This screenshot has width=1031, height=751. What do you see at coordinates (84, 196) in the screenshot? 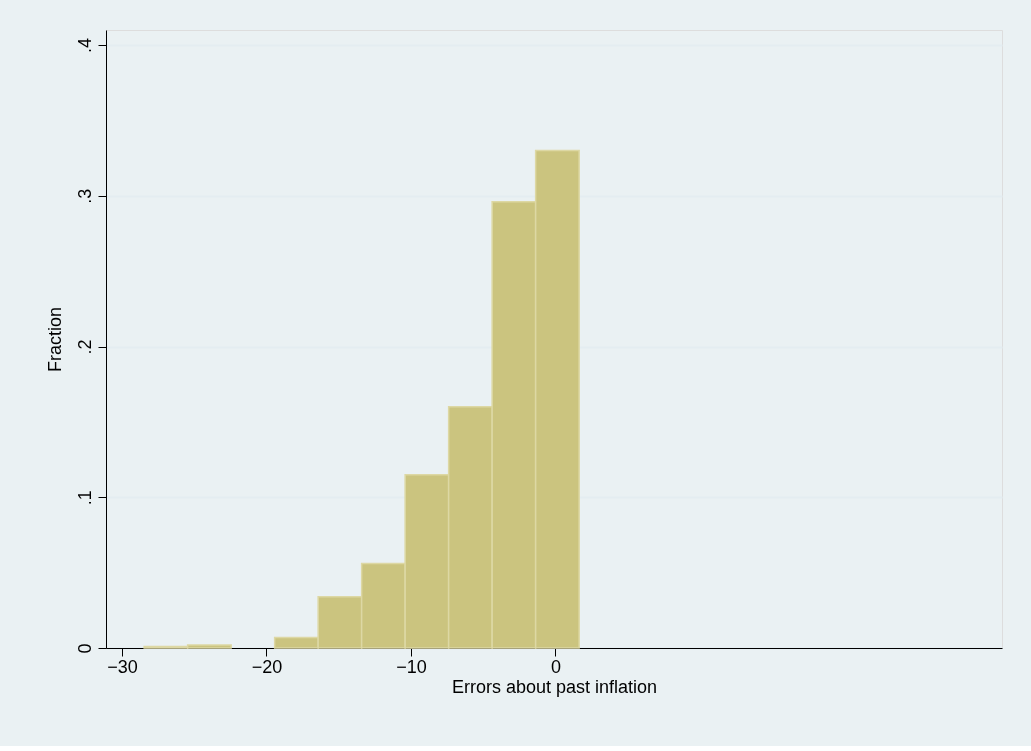
I see `y-tick-label: .3` at bounding box center [84, 196].